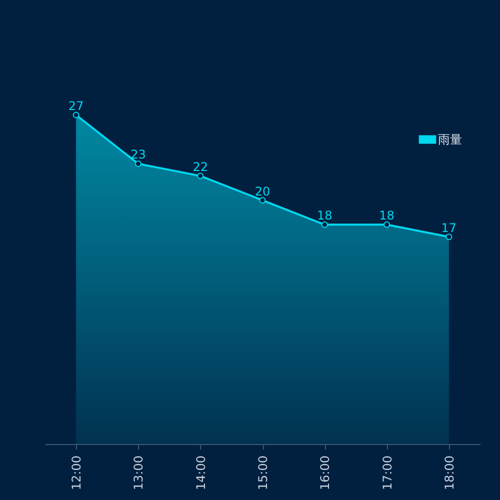  I want to click on x-tick-label: 17:00, so click(387, 473).